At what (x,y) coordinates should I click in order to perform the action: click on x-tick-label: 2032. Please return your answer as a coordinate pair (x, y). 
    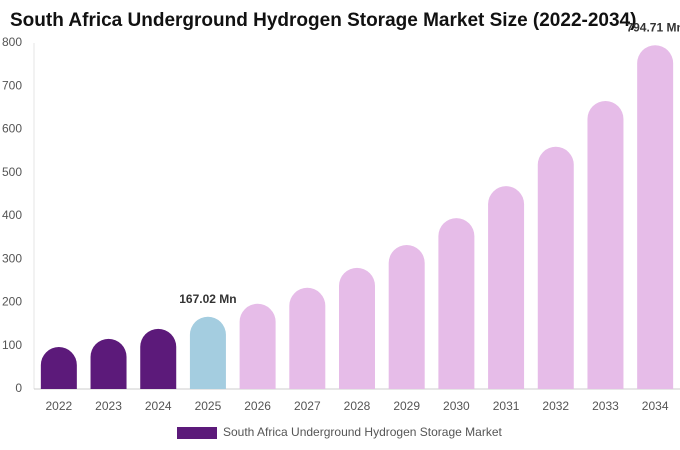
    Looking at the image, I should click on (555, 406).